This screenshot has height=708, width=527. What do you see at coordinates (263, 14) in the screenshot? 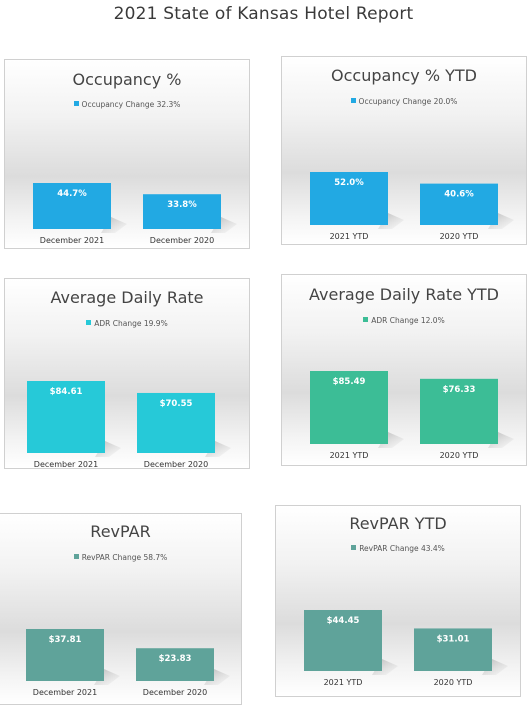
I see `report-title: 2021 State of Kansas Hotel Report` at bounding box center [263, 14].